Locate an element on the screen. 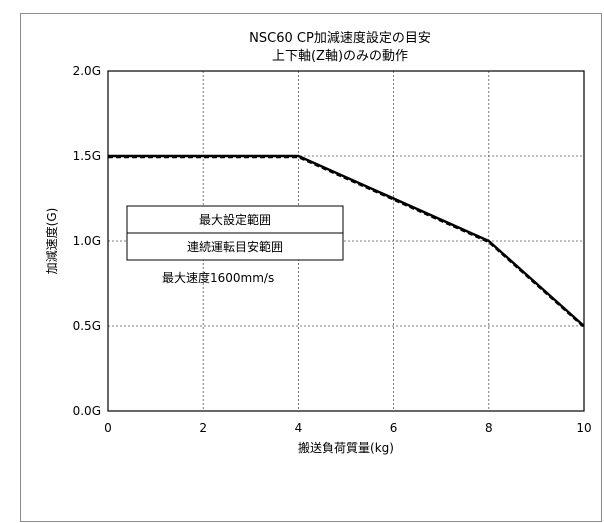  x-tick-label: 10 is located at coordinates (583, 428).